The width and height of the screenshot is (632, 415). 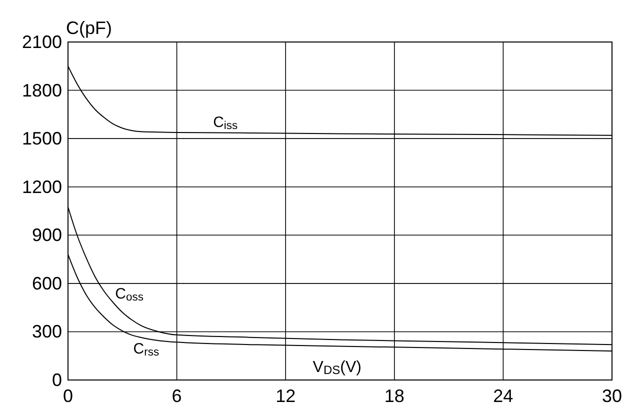 I want to click on y-tick-label: 900, so click(x=47, y=235).